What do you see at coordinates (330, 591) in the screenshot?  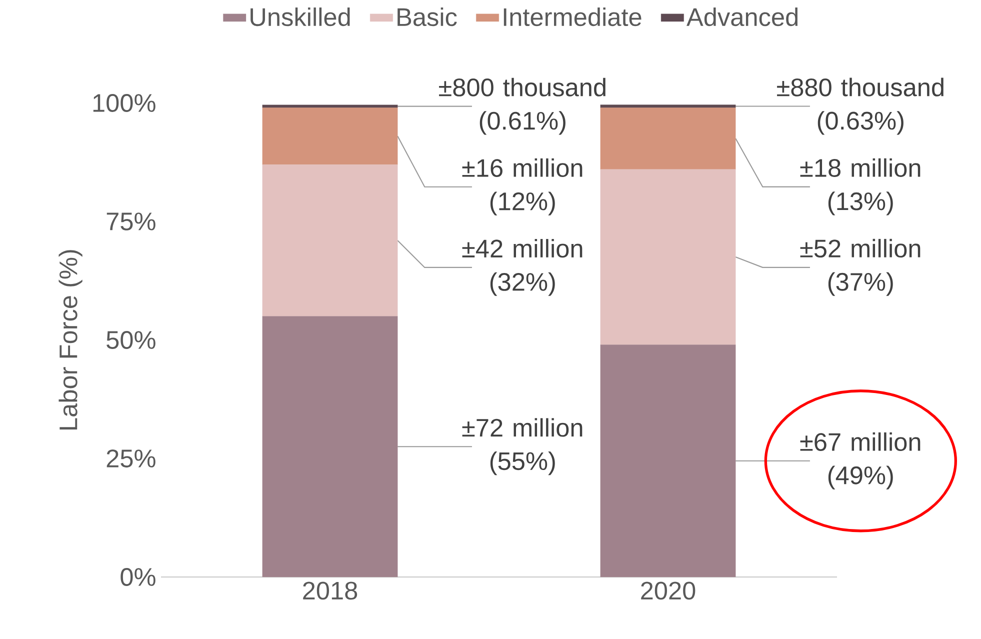 I see `x-tick-label: 2018` at bounding box center [330, 591].